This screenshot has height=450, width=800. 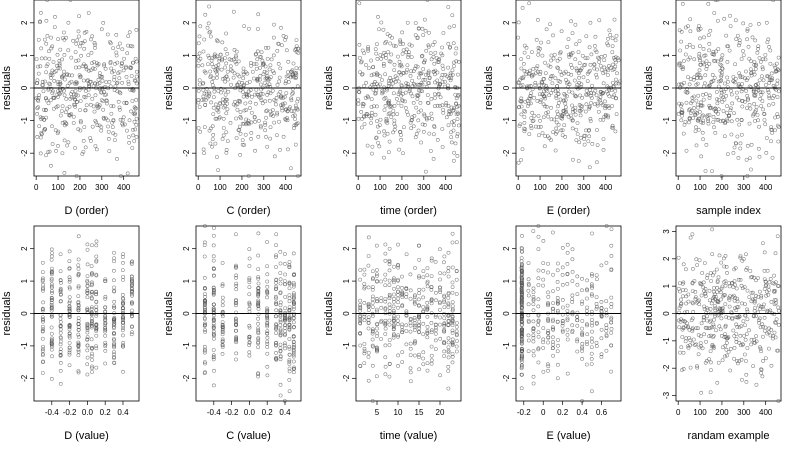 What do you see at coordinates (7, 313) in the screenshot?
I see `y-axis-label: residuals` at bounding box center [7, 313].